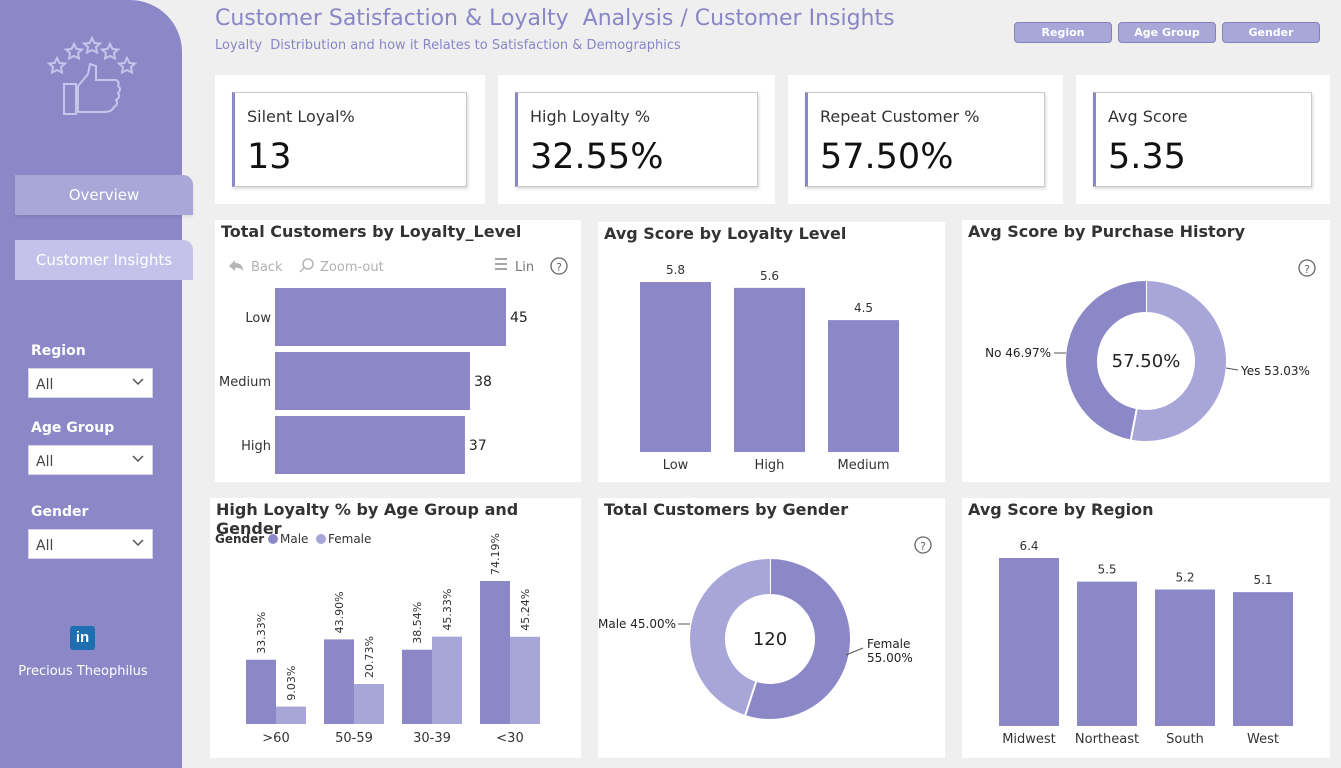  What do you see at coordinates (104, 195) in the screenshot?
I see `nav-overview: Overview` at bounding box center [104, 195].